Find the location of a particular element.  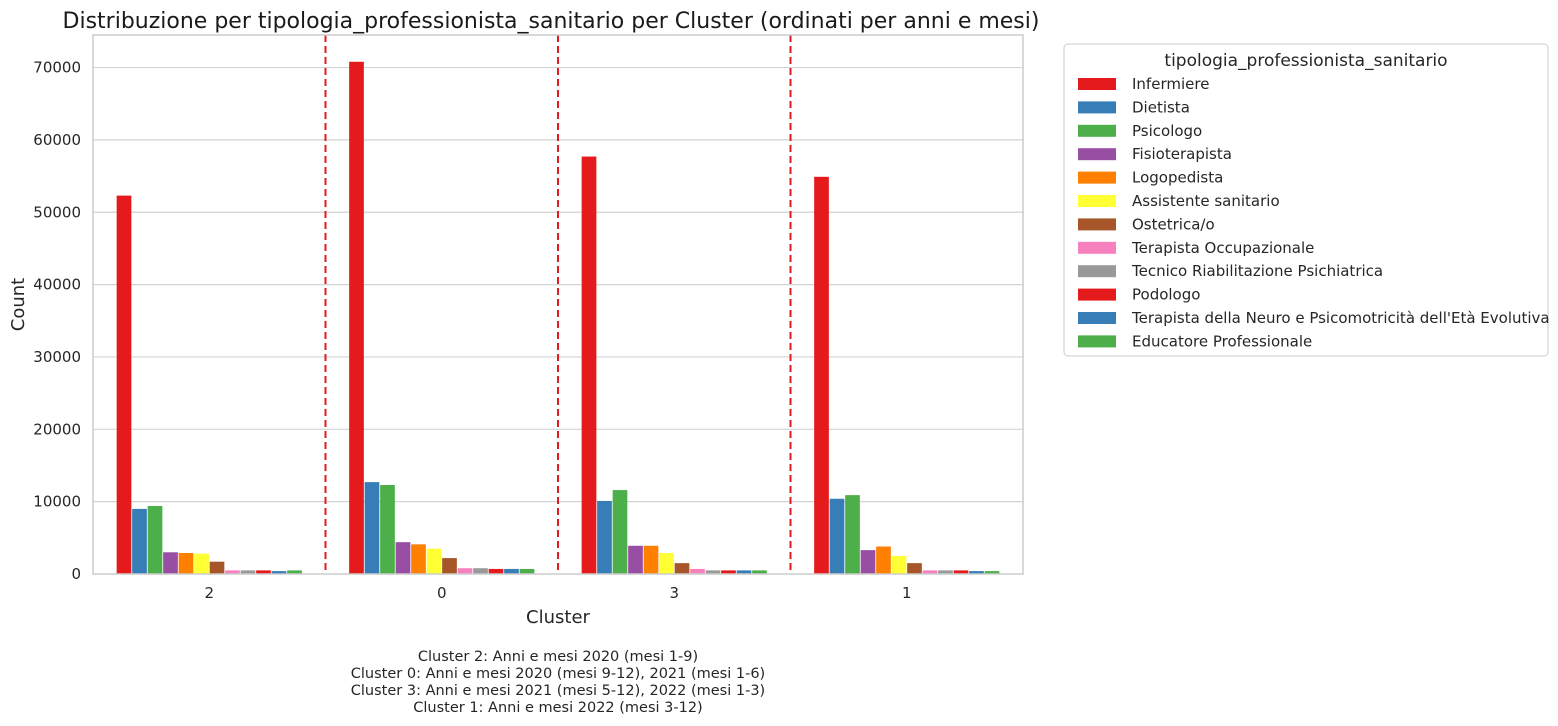

caption-line: Cluster 1: Anni e mesi 2022 (mesi 3-12) is located at coordinates (557, 708).